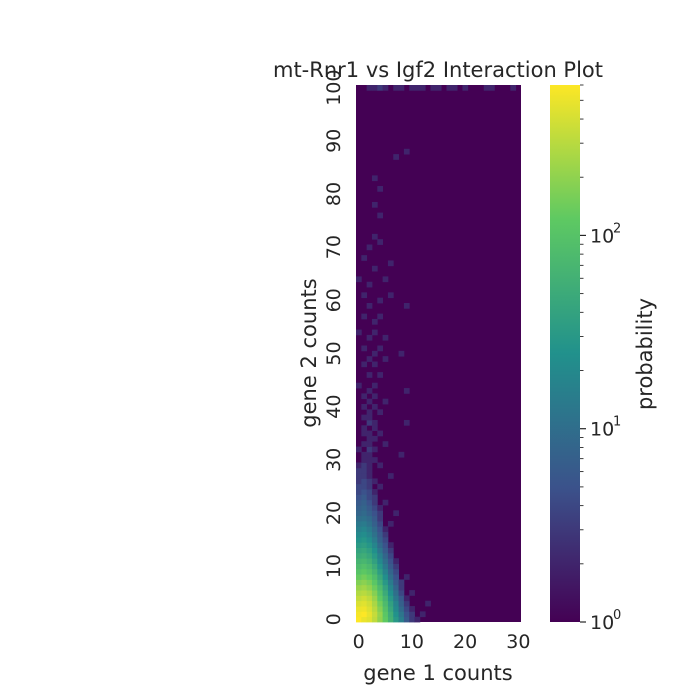 The height and width of the screenshot is (700, 700). Describe the element at coordinates (602, 236) in the screenshot. I see `colorbar-tick-label: 10` at that location.